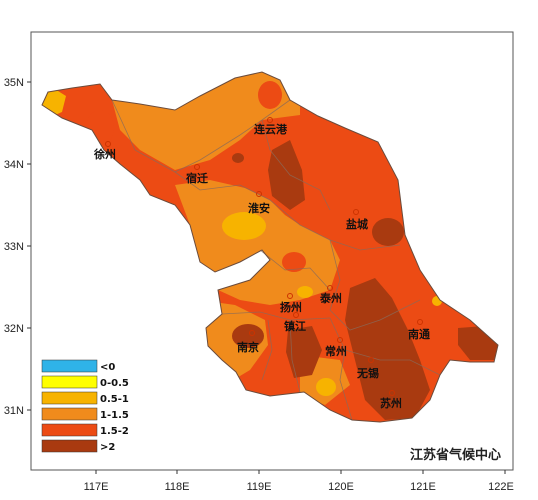 The height and width of the screenshot is (500, 538). I want to click on legend-swatch-1-1.5, so click(69, 414).